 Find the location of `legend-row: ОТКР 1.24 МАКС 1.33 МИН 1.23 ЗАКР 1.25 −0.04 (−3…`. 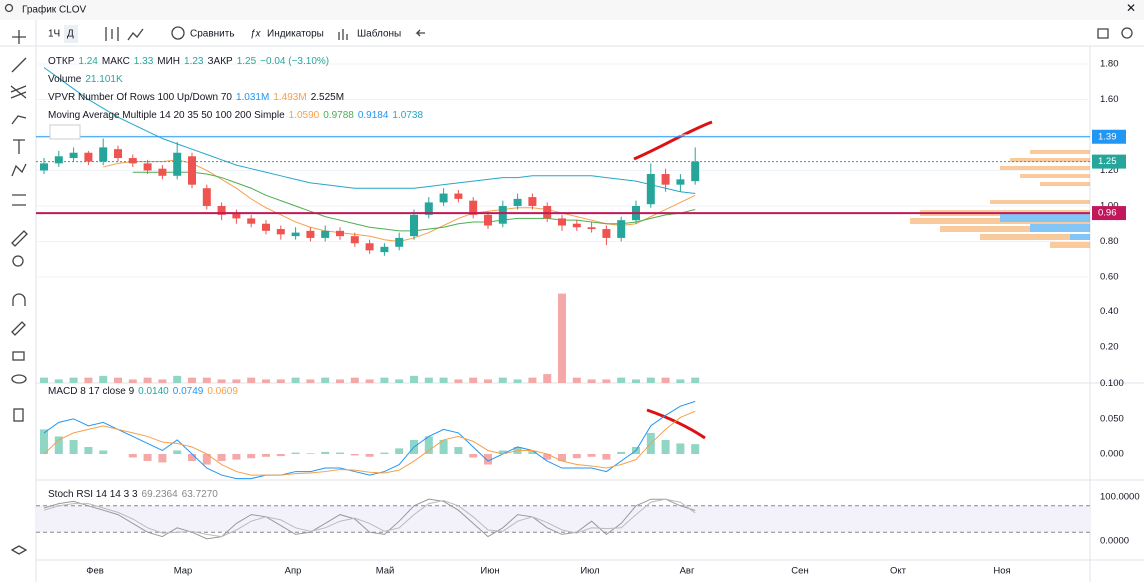

legend-row: ОТКР 1.24 МАКС 1.33 МИН 1.23 ЗАКР 1.25 −0.04 (−3… is located at coordinates (188, 61).